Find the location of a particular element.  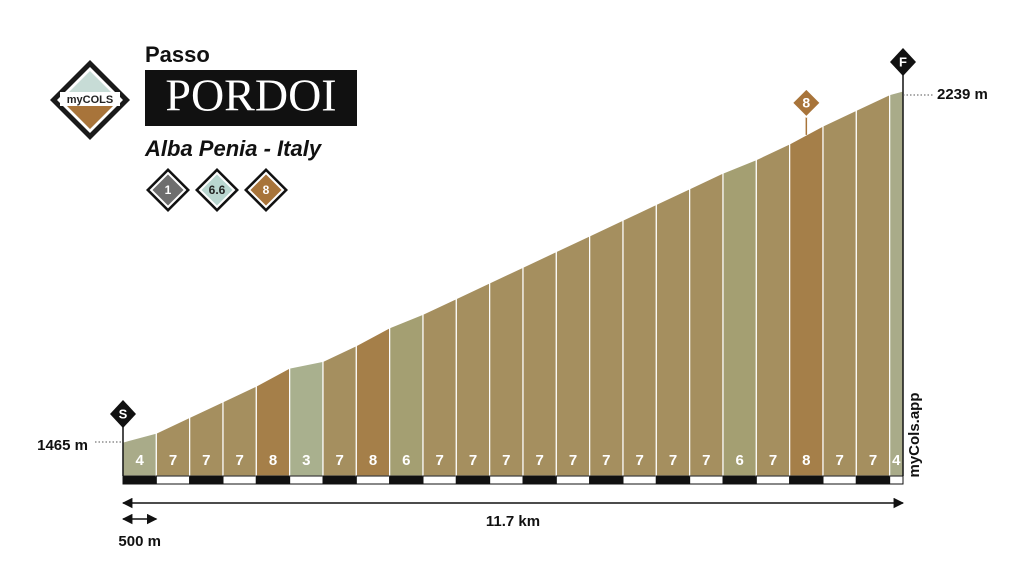

start-label: S is located at coordinates (123, 413).